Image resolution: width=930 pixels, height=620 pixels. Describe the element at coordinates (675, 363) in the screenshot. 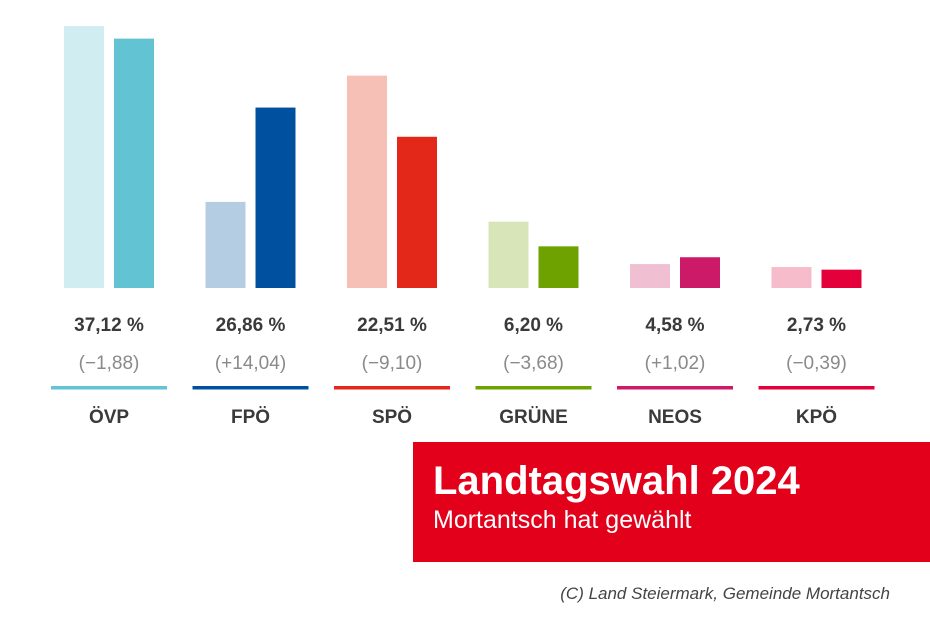

I see `change-label: (+1,02)` at that location.